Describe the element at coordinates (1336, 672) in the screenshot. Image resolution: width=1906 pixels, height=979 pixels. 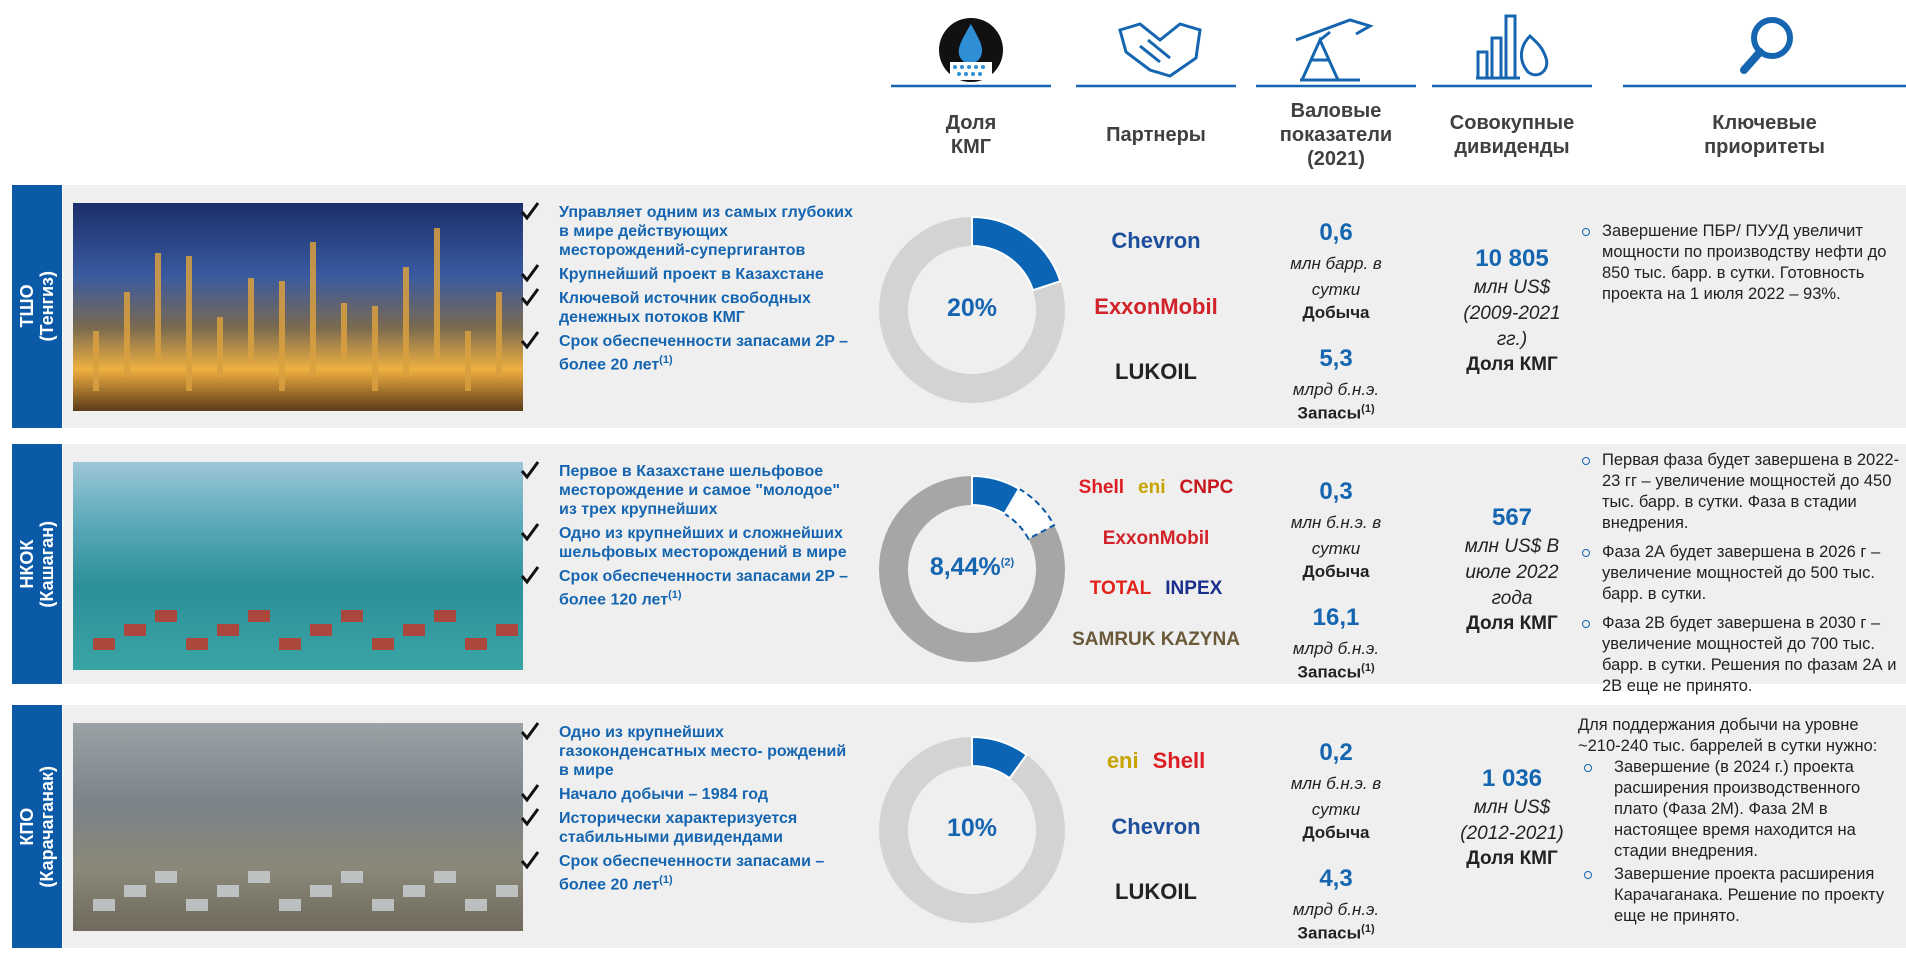
I see `metric-label-line: Запасы(1)` at that location.